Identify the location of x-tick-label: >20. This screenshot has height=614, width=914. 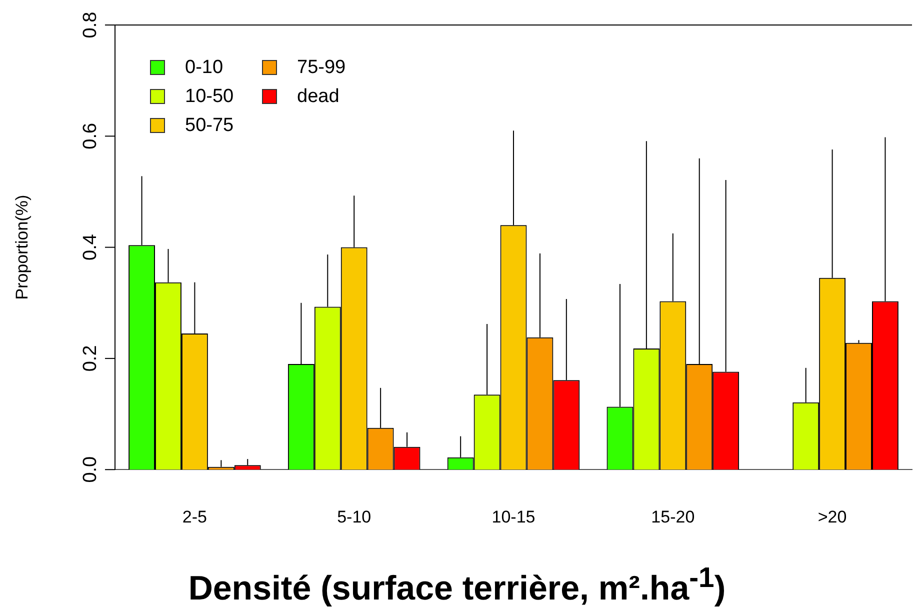
(832, 516).